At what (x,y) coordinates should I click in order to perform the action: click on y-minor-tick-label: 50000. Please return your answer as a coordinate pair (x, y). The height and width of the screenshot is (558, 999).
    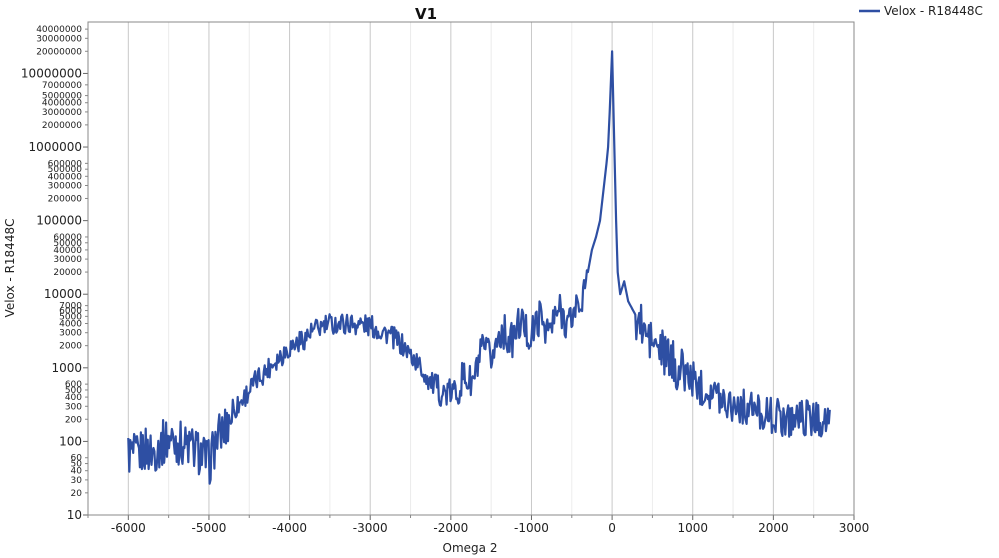
    Looking at the image, I should click on (67, 244).